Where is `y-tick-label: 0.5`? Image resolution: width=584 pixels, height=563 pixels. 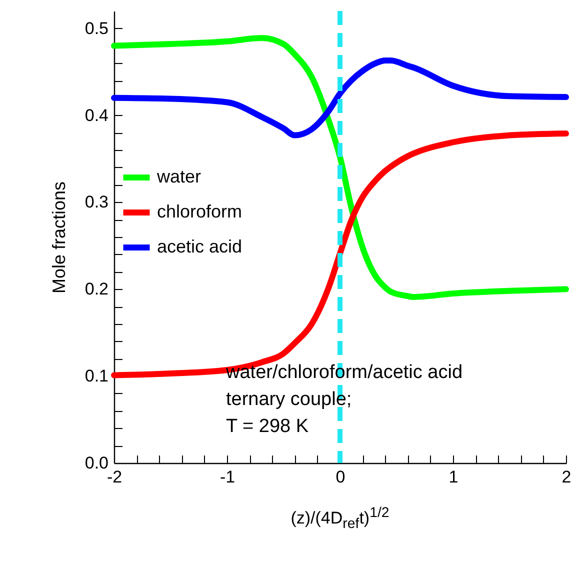 y-tick-label: 0.5 is located at coordinates (96, 28).